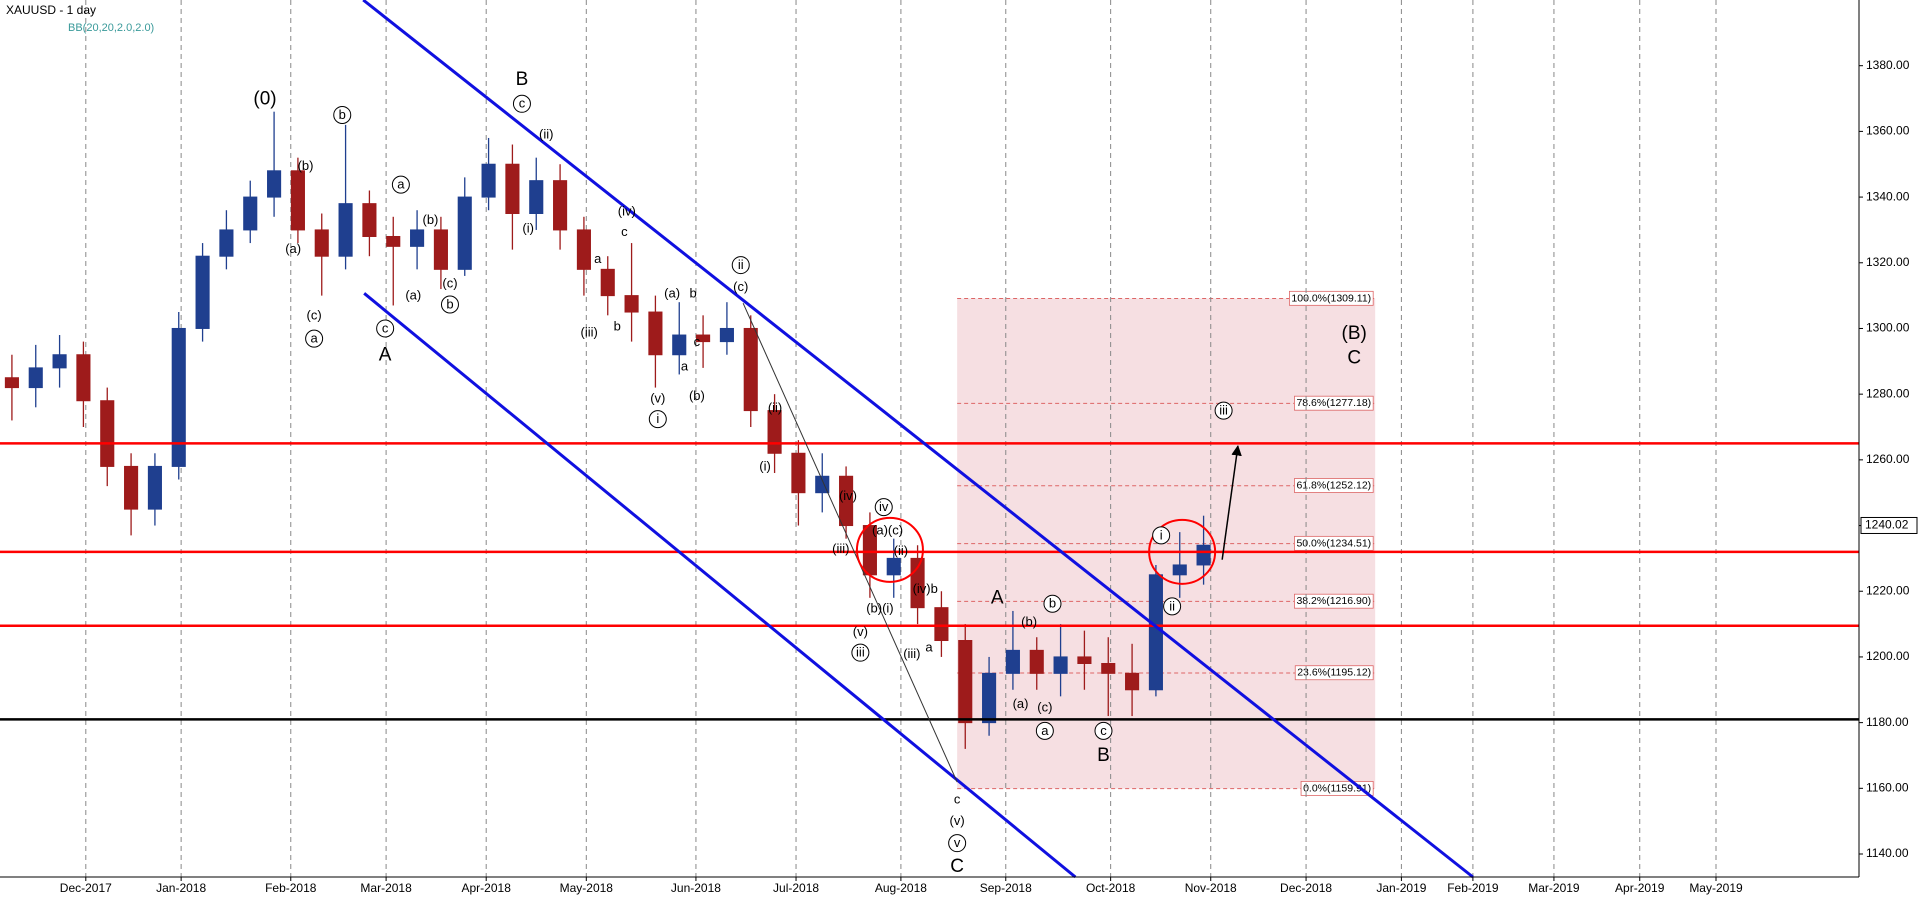  I want to click on x-tick-label: Apr-2019, so click(1640, 888).